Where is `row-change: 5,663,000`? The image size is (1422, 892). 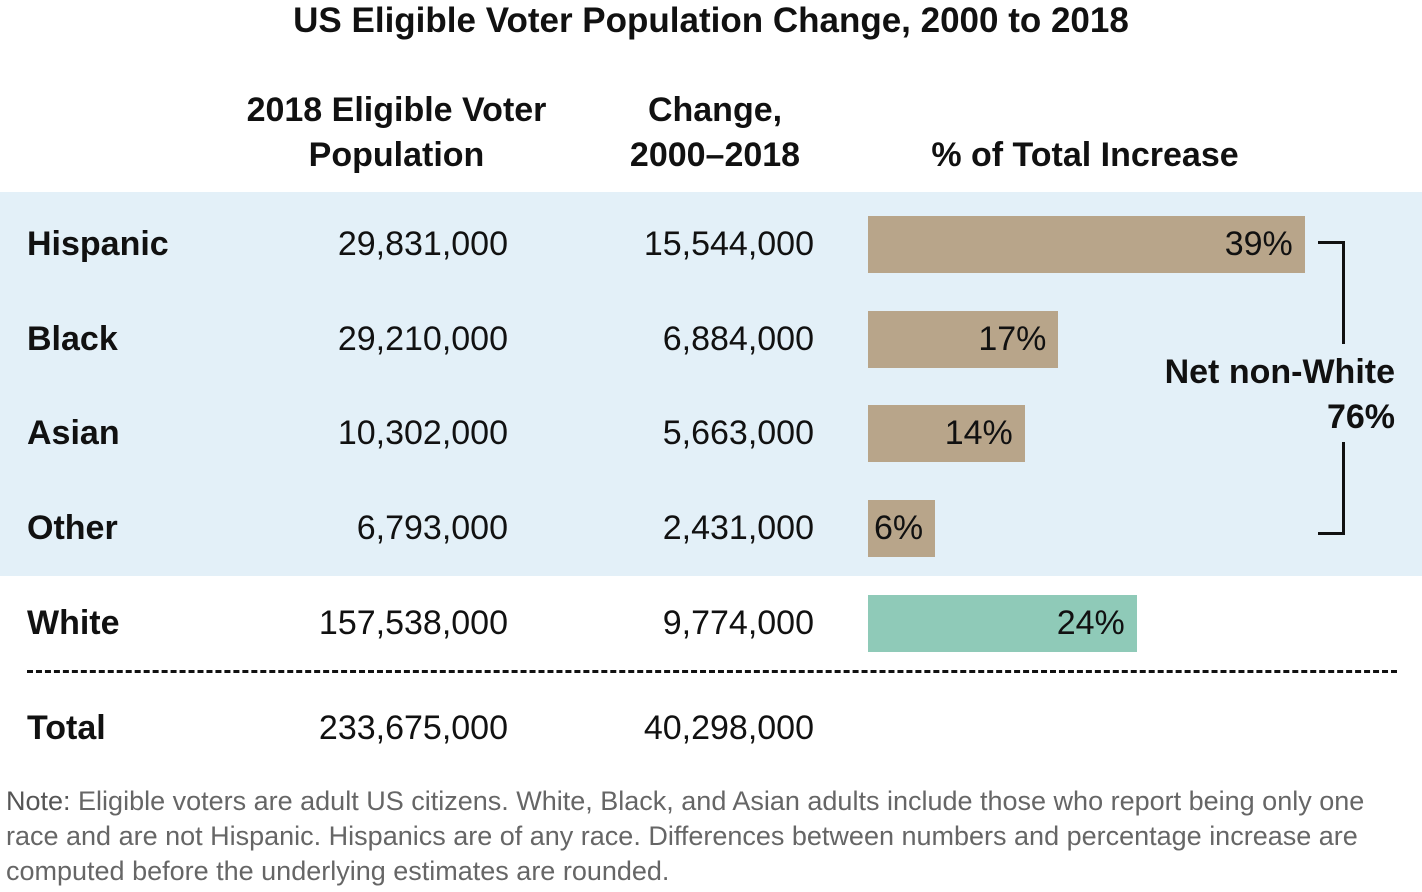
row-change: 5,663,000 is located at coordinates (738, 433).